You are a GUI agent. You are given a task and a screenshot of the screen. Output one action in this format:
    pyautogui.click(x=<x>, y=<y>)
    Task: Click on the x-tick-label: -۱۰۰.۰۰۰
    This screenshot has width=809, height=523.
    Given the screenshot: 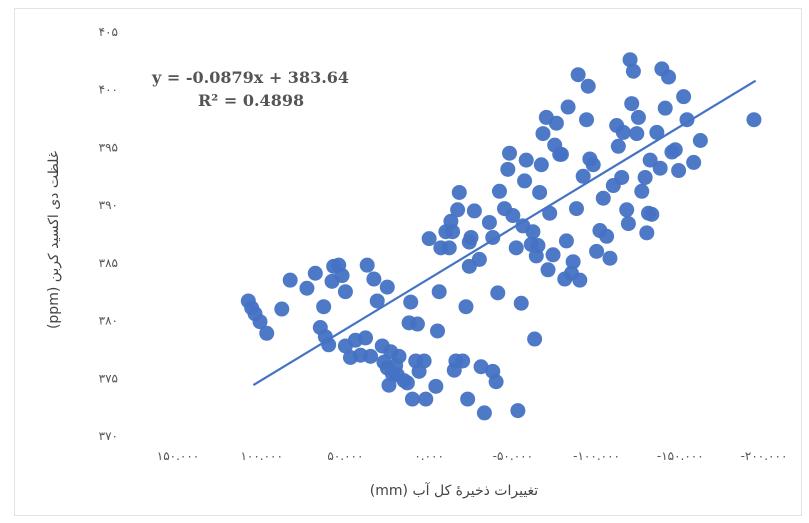 What is the action you would take?
    pyautogui.click(x=596, y=456)
    